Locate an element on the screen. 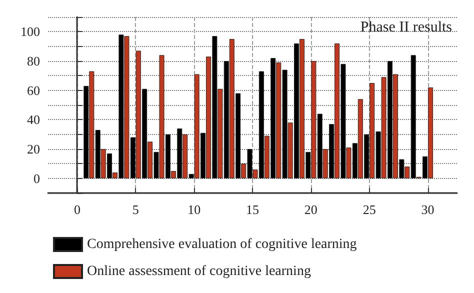 Image resolution: width=474 pixels, height=293 pixels. x-tick-label: 30 is located at coordinates (427, 209).